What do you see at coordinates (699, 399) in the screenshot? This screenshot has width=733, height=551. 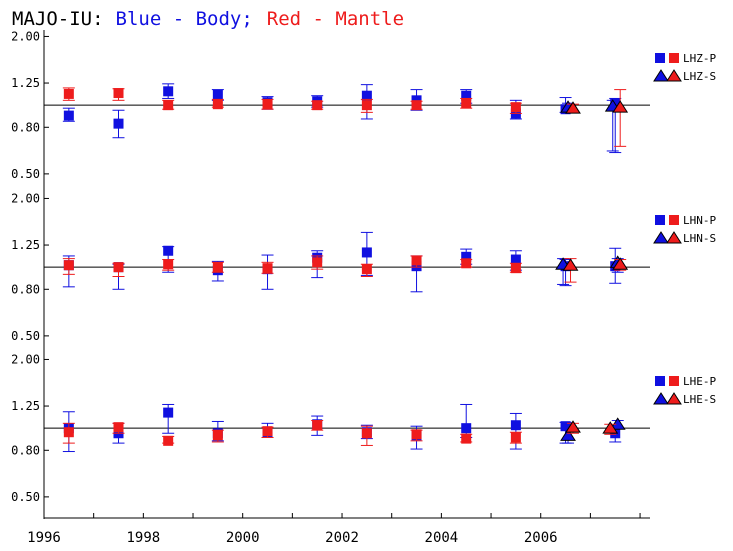 I see `legend-label: LHE-S` at bounding box center [699, 399].